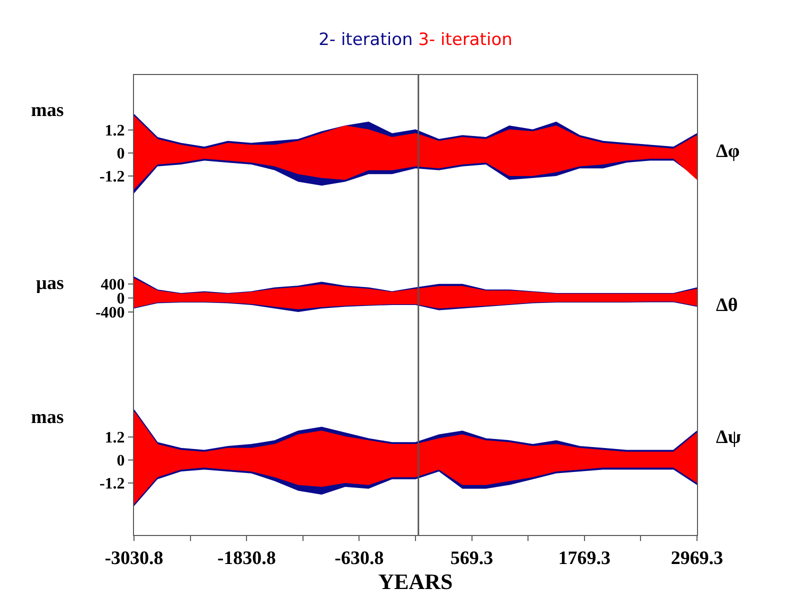 The image size is (807, 608). Describe the element at coordinates (472, 558) in the screenshot. I see `x-tick-label: 569.3` at that location.